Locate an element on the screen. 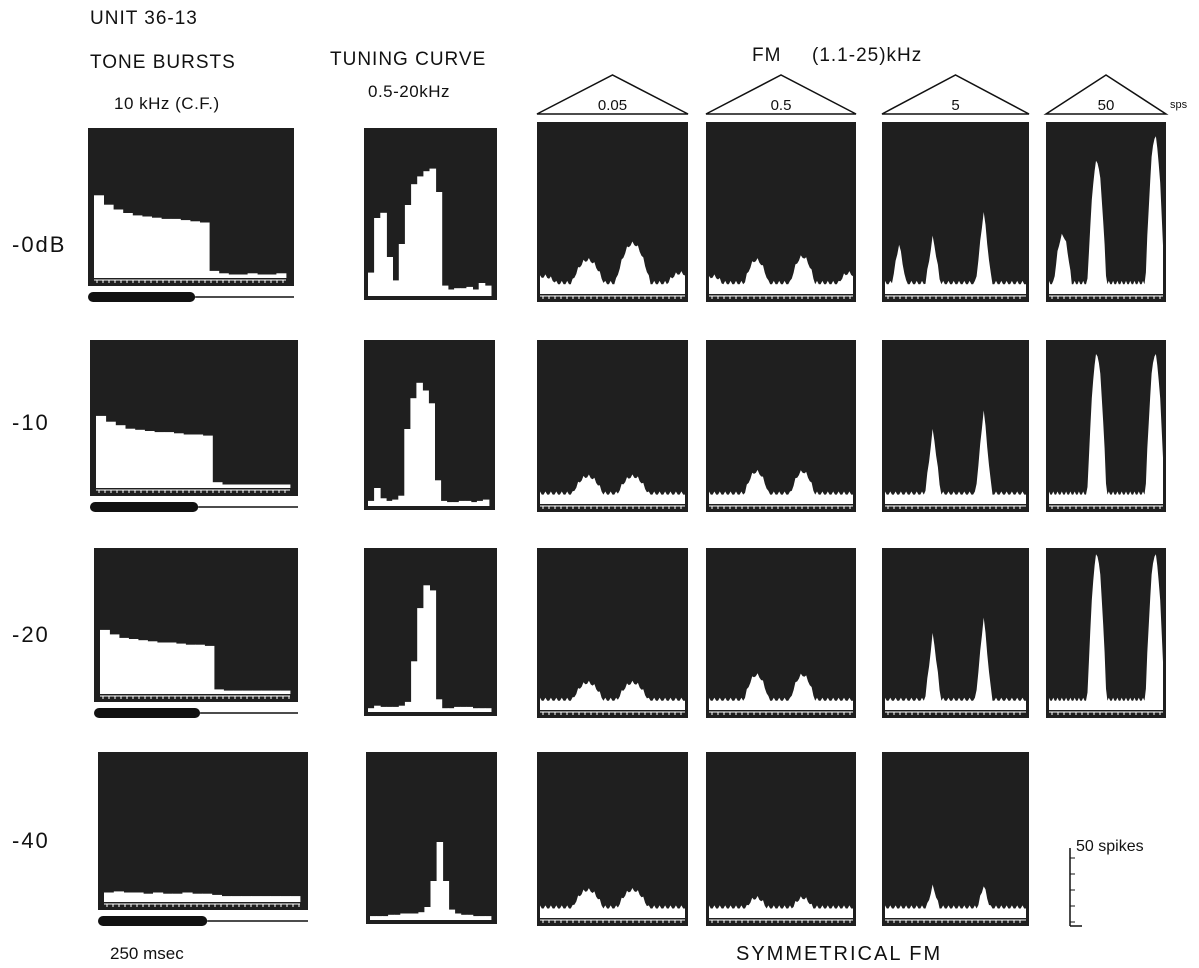 The image size is (1199, 968). level-label-1: -10 is located at coordinates (31, 422).